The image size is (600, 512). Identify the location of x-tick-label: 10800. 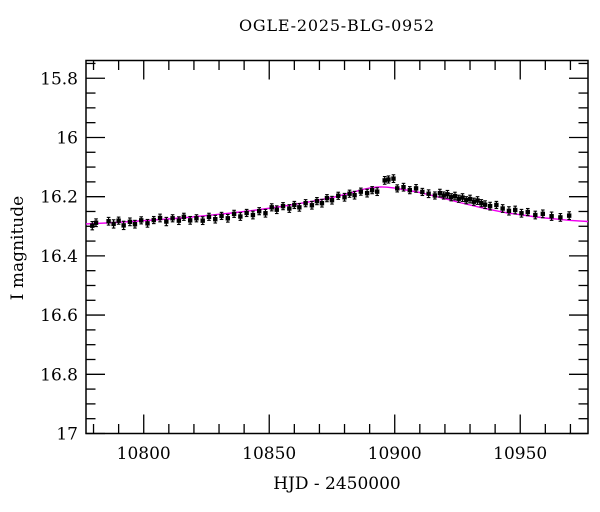
(144, 454).